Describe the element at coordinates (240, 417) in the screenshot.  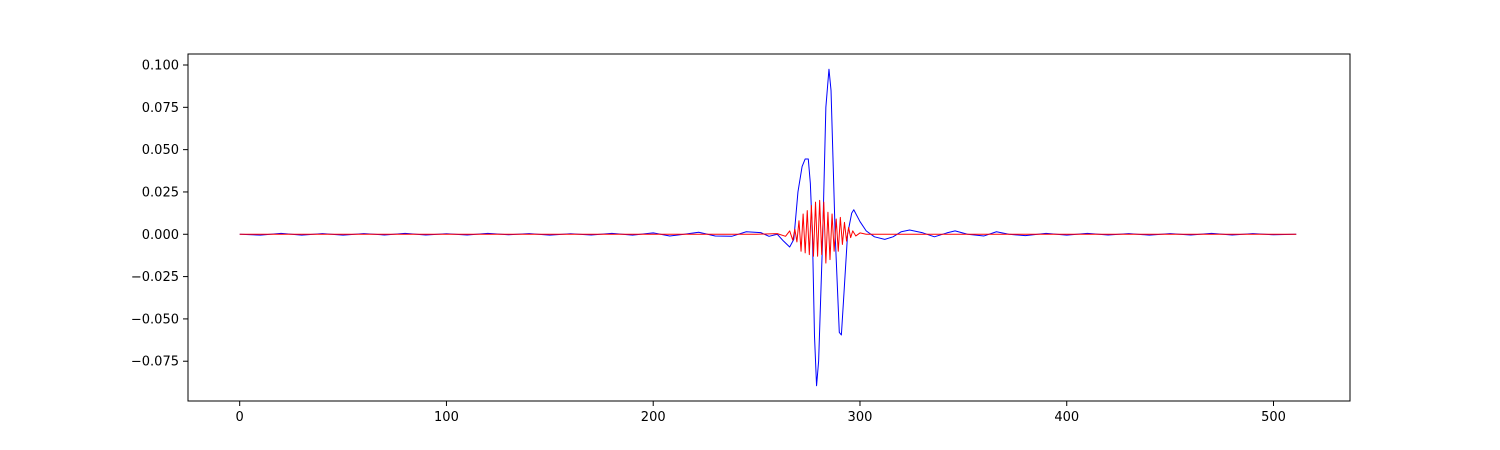
I see `x-tick-label: 0` at that location.